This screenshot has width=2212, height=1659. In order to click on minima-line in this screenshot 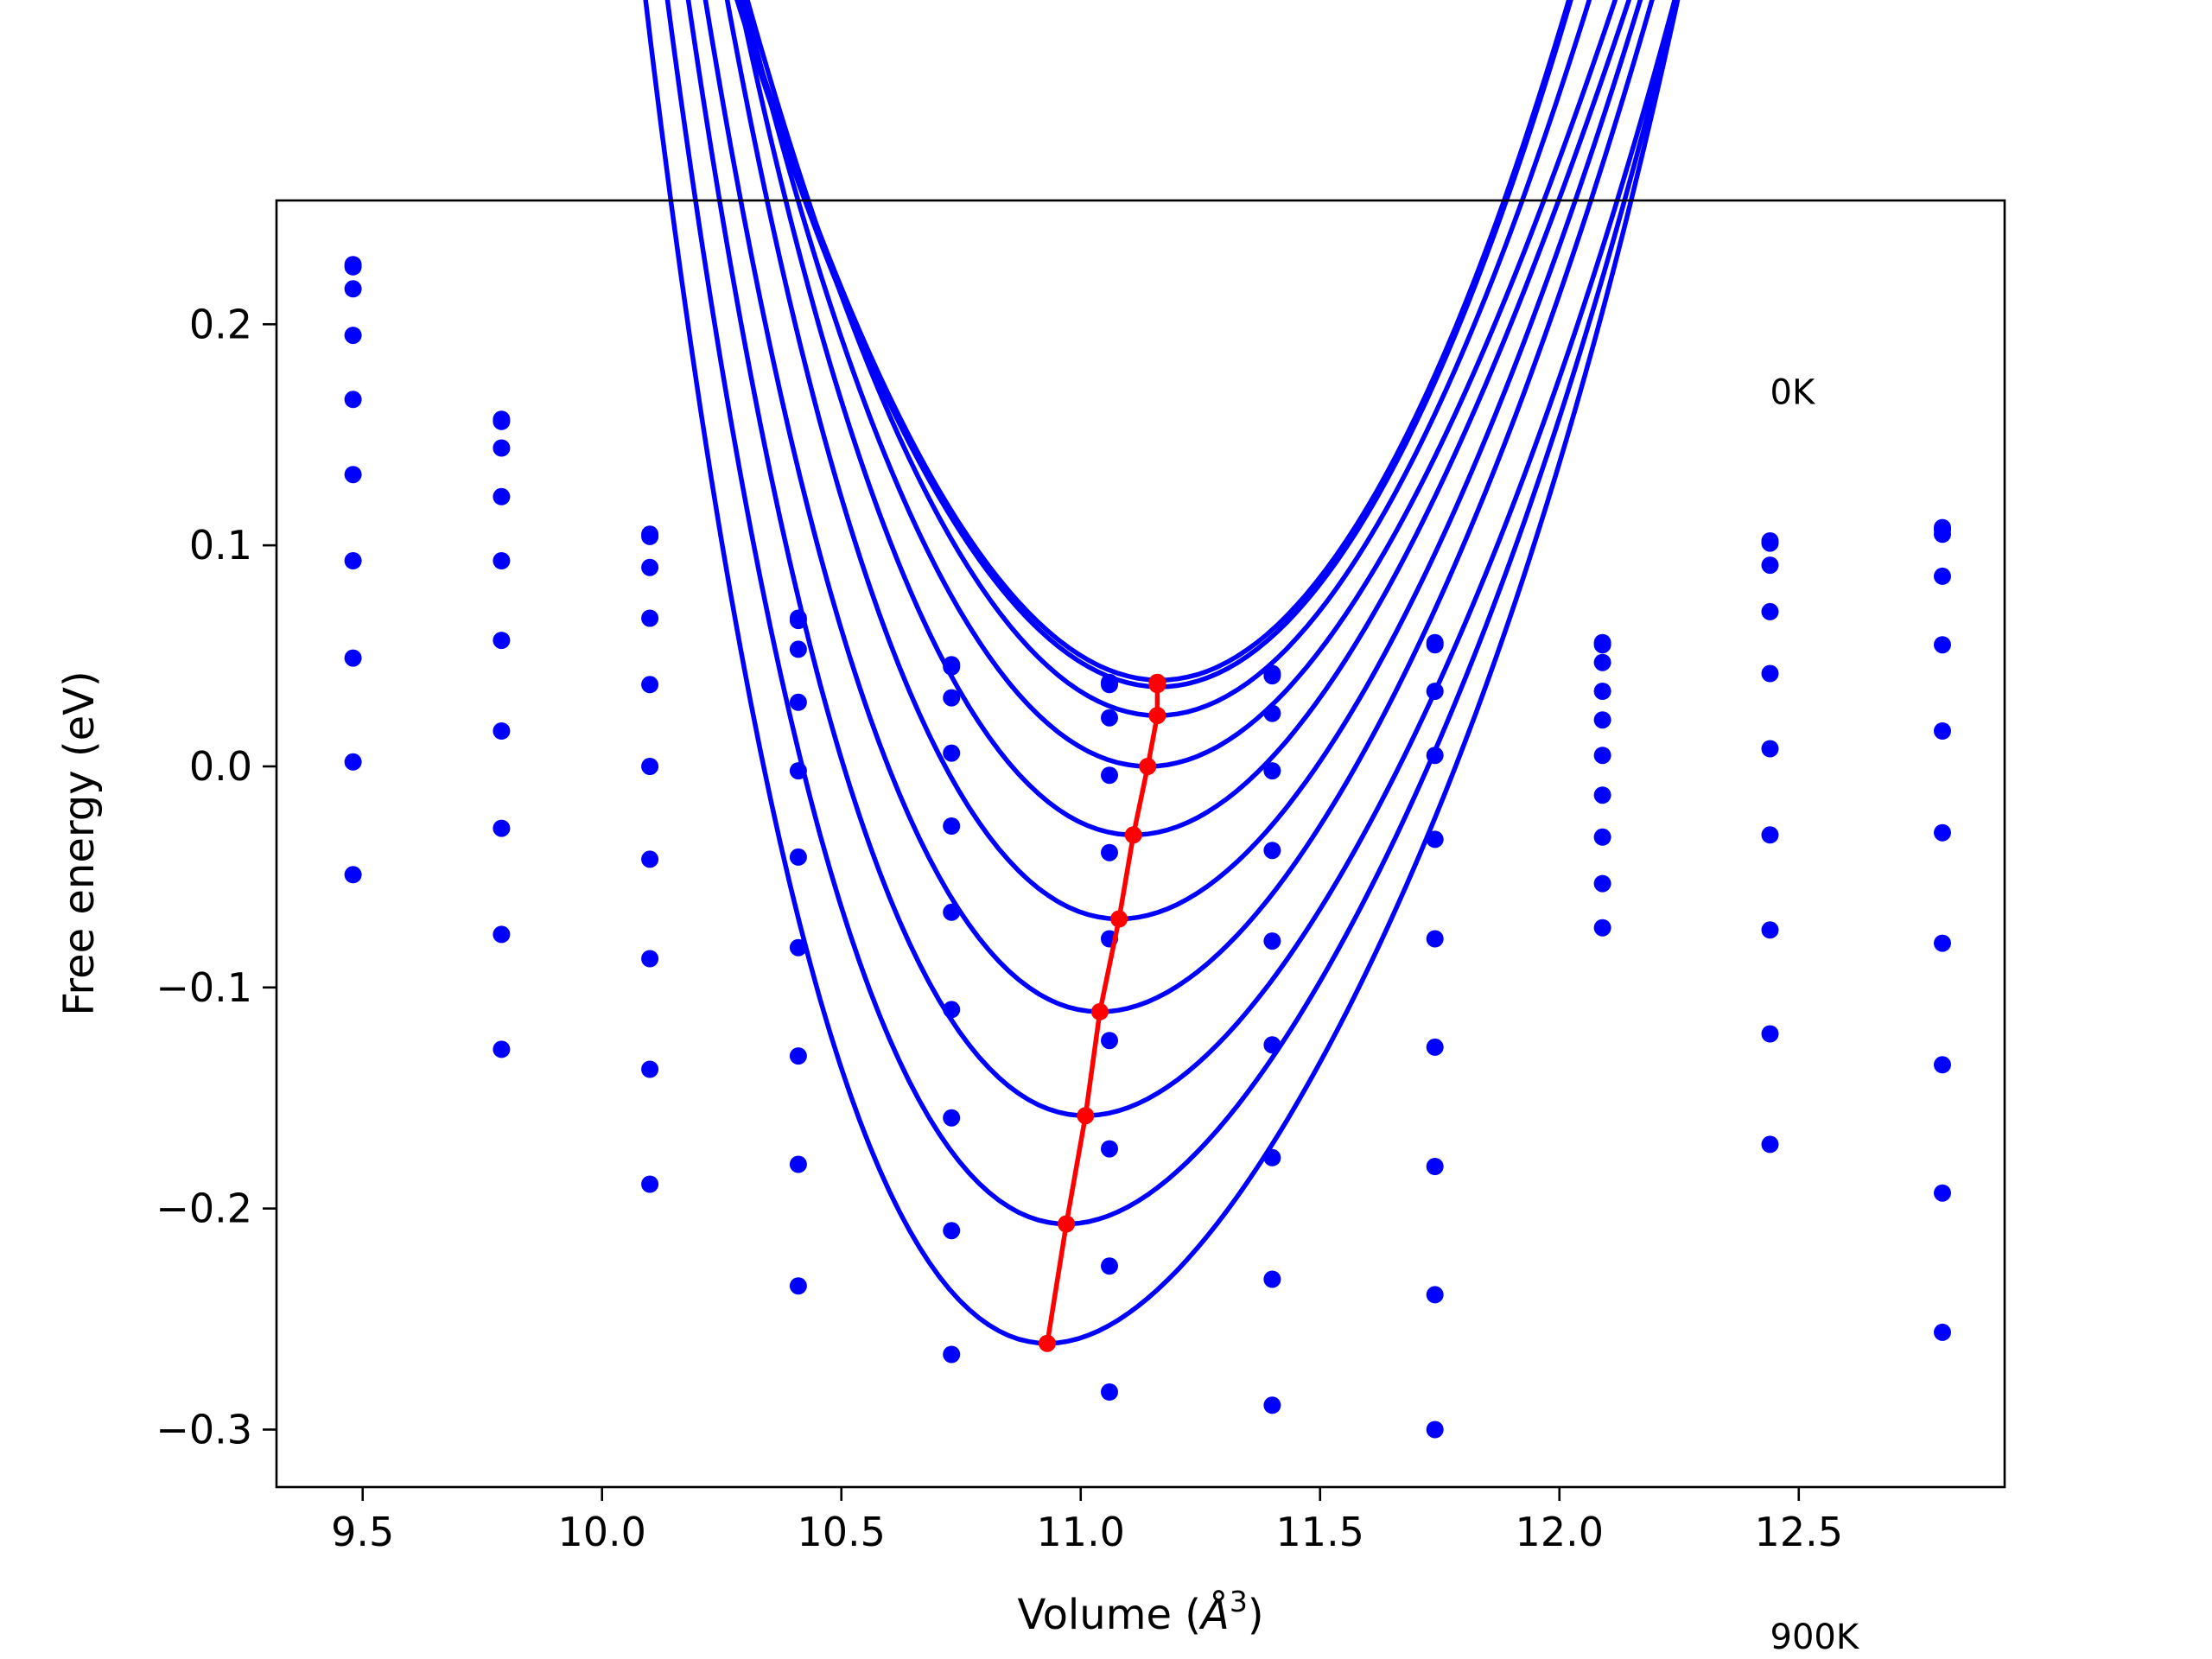, I will do `click(1102, 1013)`.